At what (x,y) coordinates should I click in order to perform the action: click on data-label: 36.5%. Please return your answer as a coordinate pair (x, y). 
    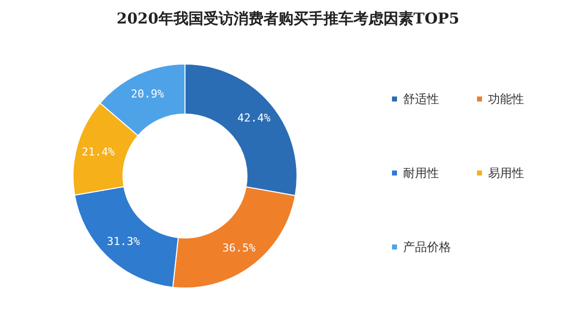
    Looking at the image, I should click on (239, 248).